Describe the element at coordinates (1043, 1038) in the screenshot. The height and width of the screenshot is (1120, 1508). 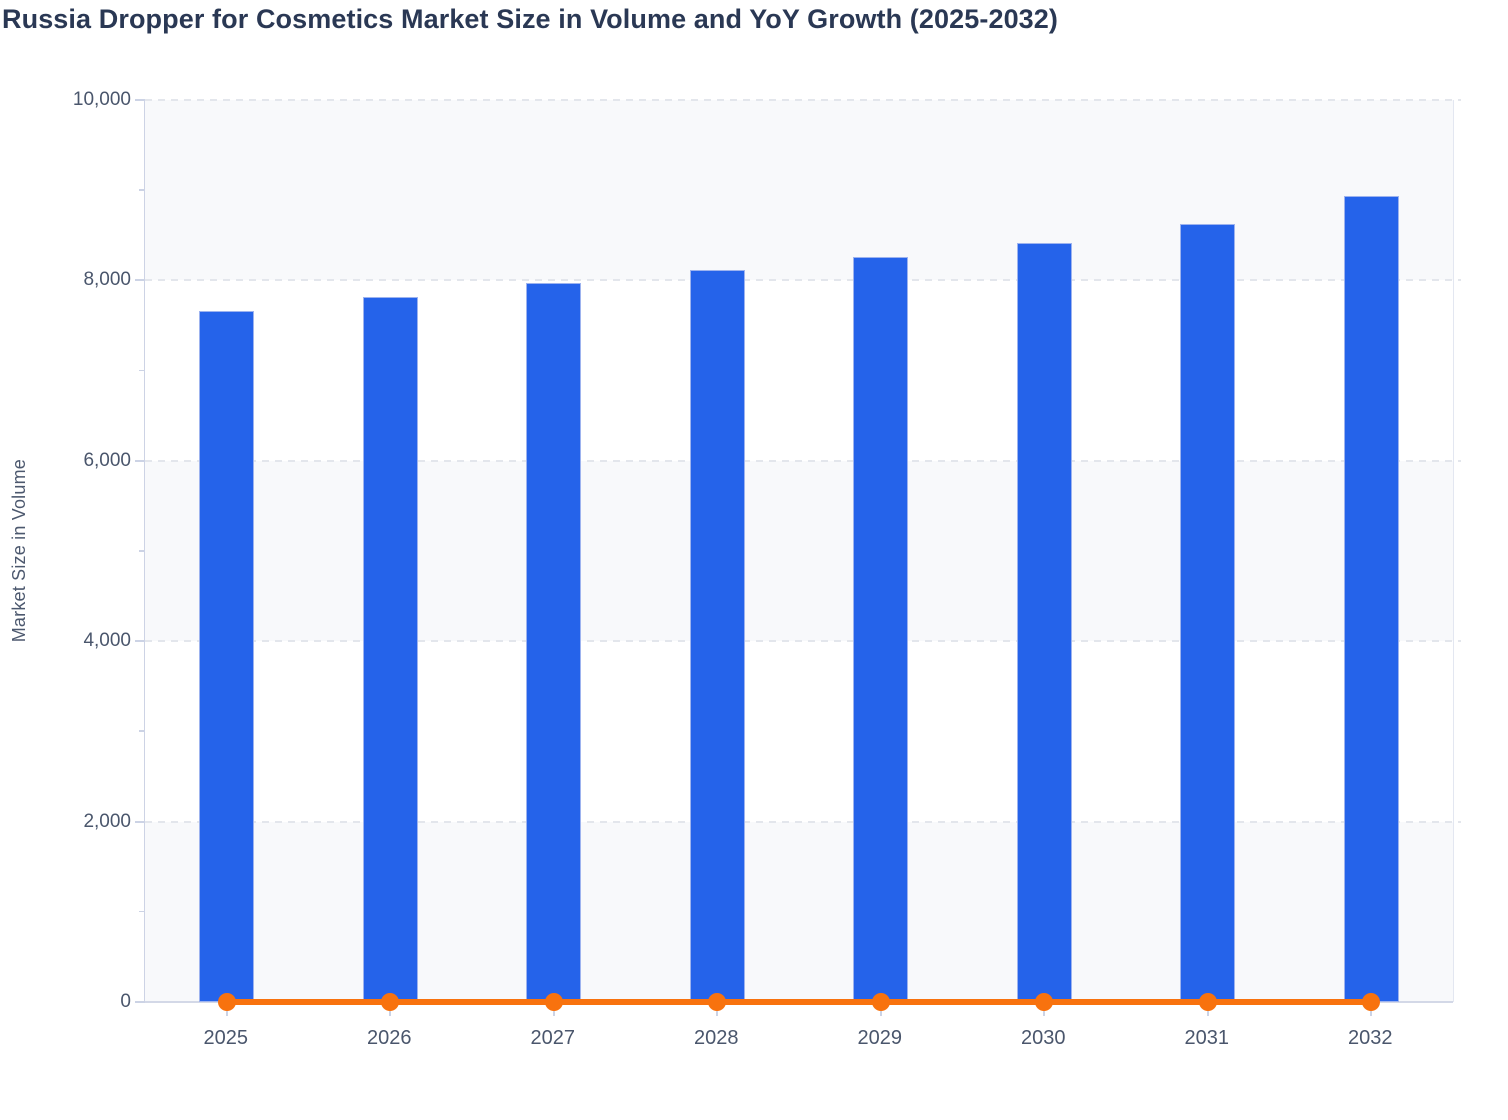
I see `x-tick-label: 2030` at that location.